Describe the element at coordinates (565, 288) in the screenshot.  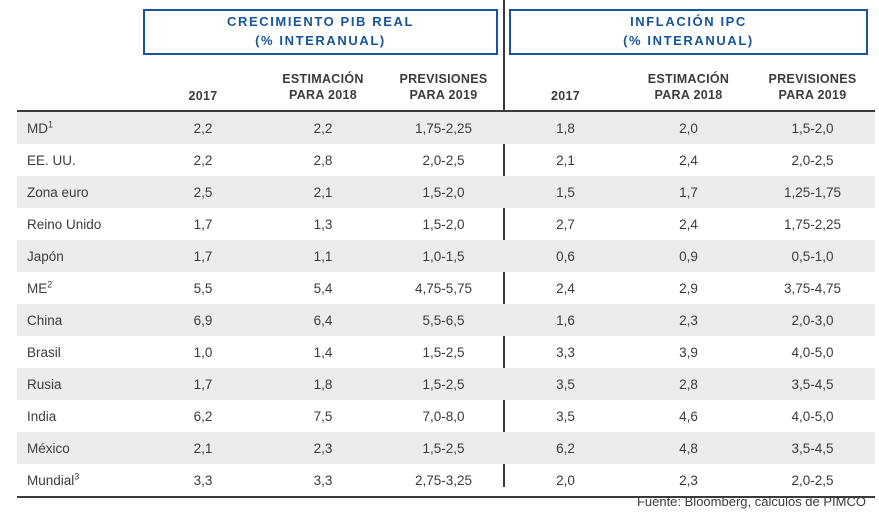
I see `ipc-value-2017: 2,4` at that location.